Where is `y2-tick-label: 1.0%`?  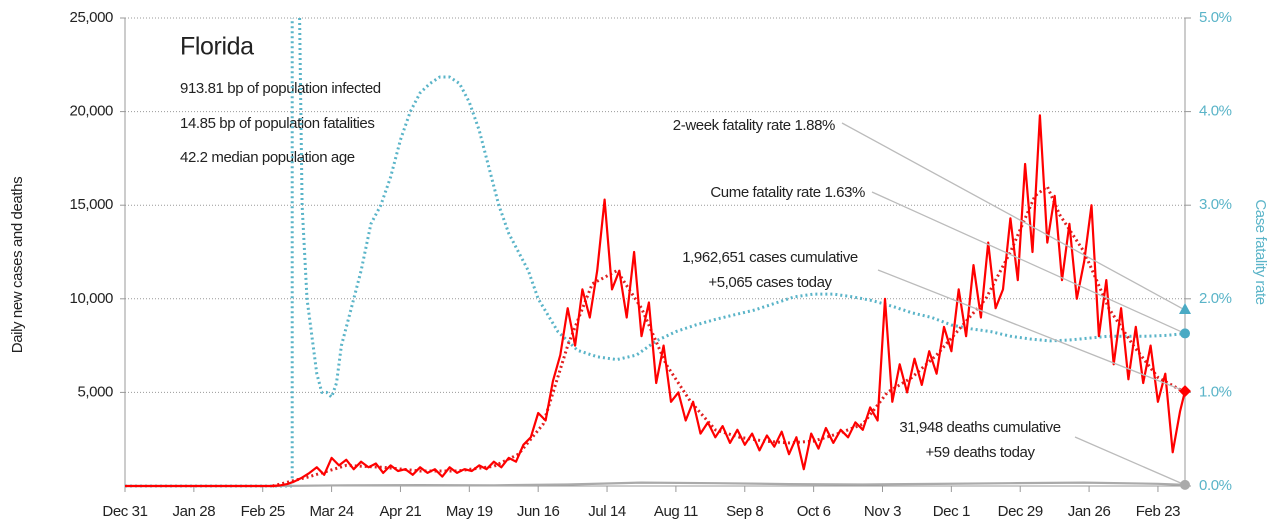 y2-tick-label: 1.0% is located at coordinates (1215, 391).